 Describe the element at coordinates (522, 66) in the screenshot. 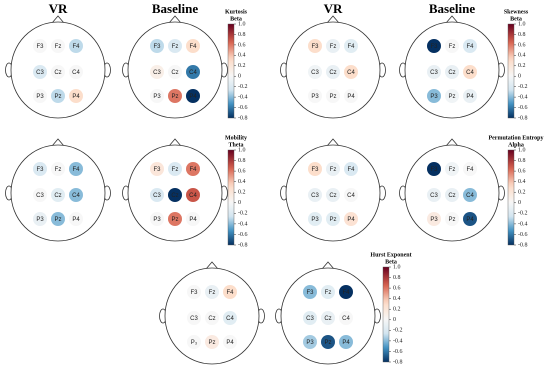

I see `colorbar-tick-label: 0.2` at that location.